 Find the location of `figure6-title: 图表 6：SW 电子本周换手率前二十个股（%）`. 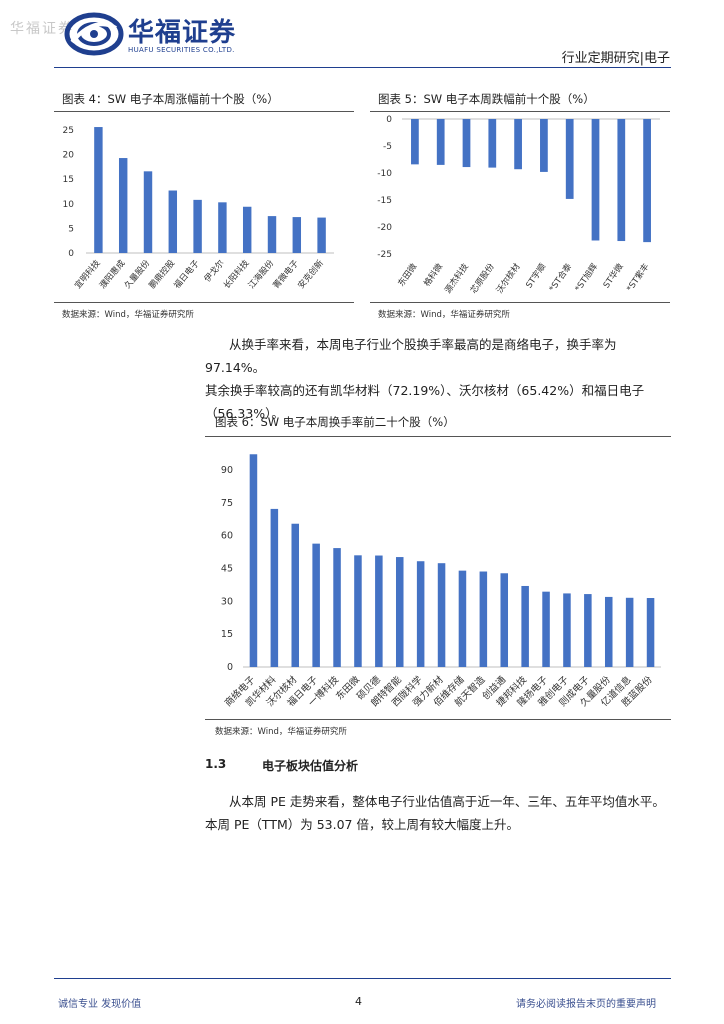

figure6-title: 图表 6：SW 电子本周换手率前二十个股（%） is located at coordinates (335, 422).